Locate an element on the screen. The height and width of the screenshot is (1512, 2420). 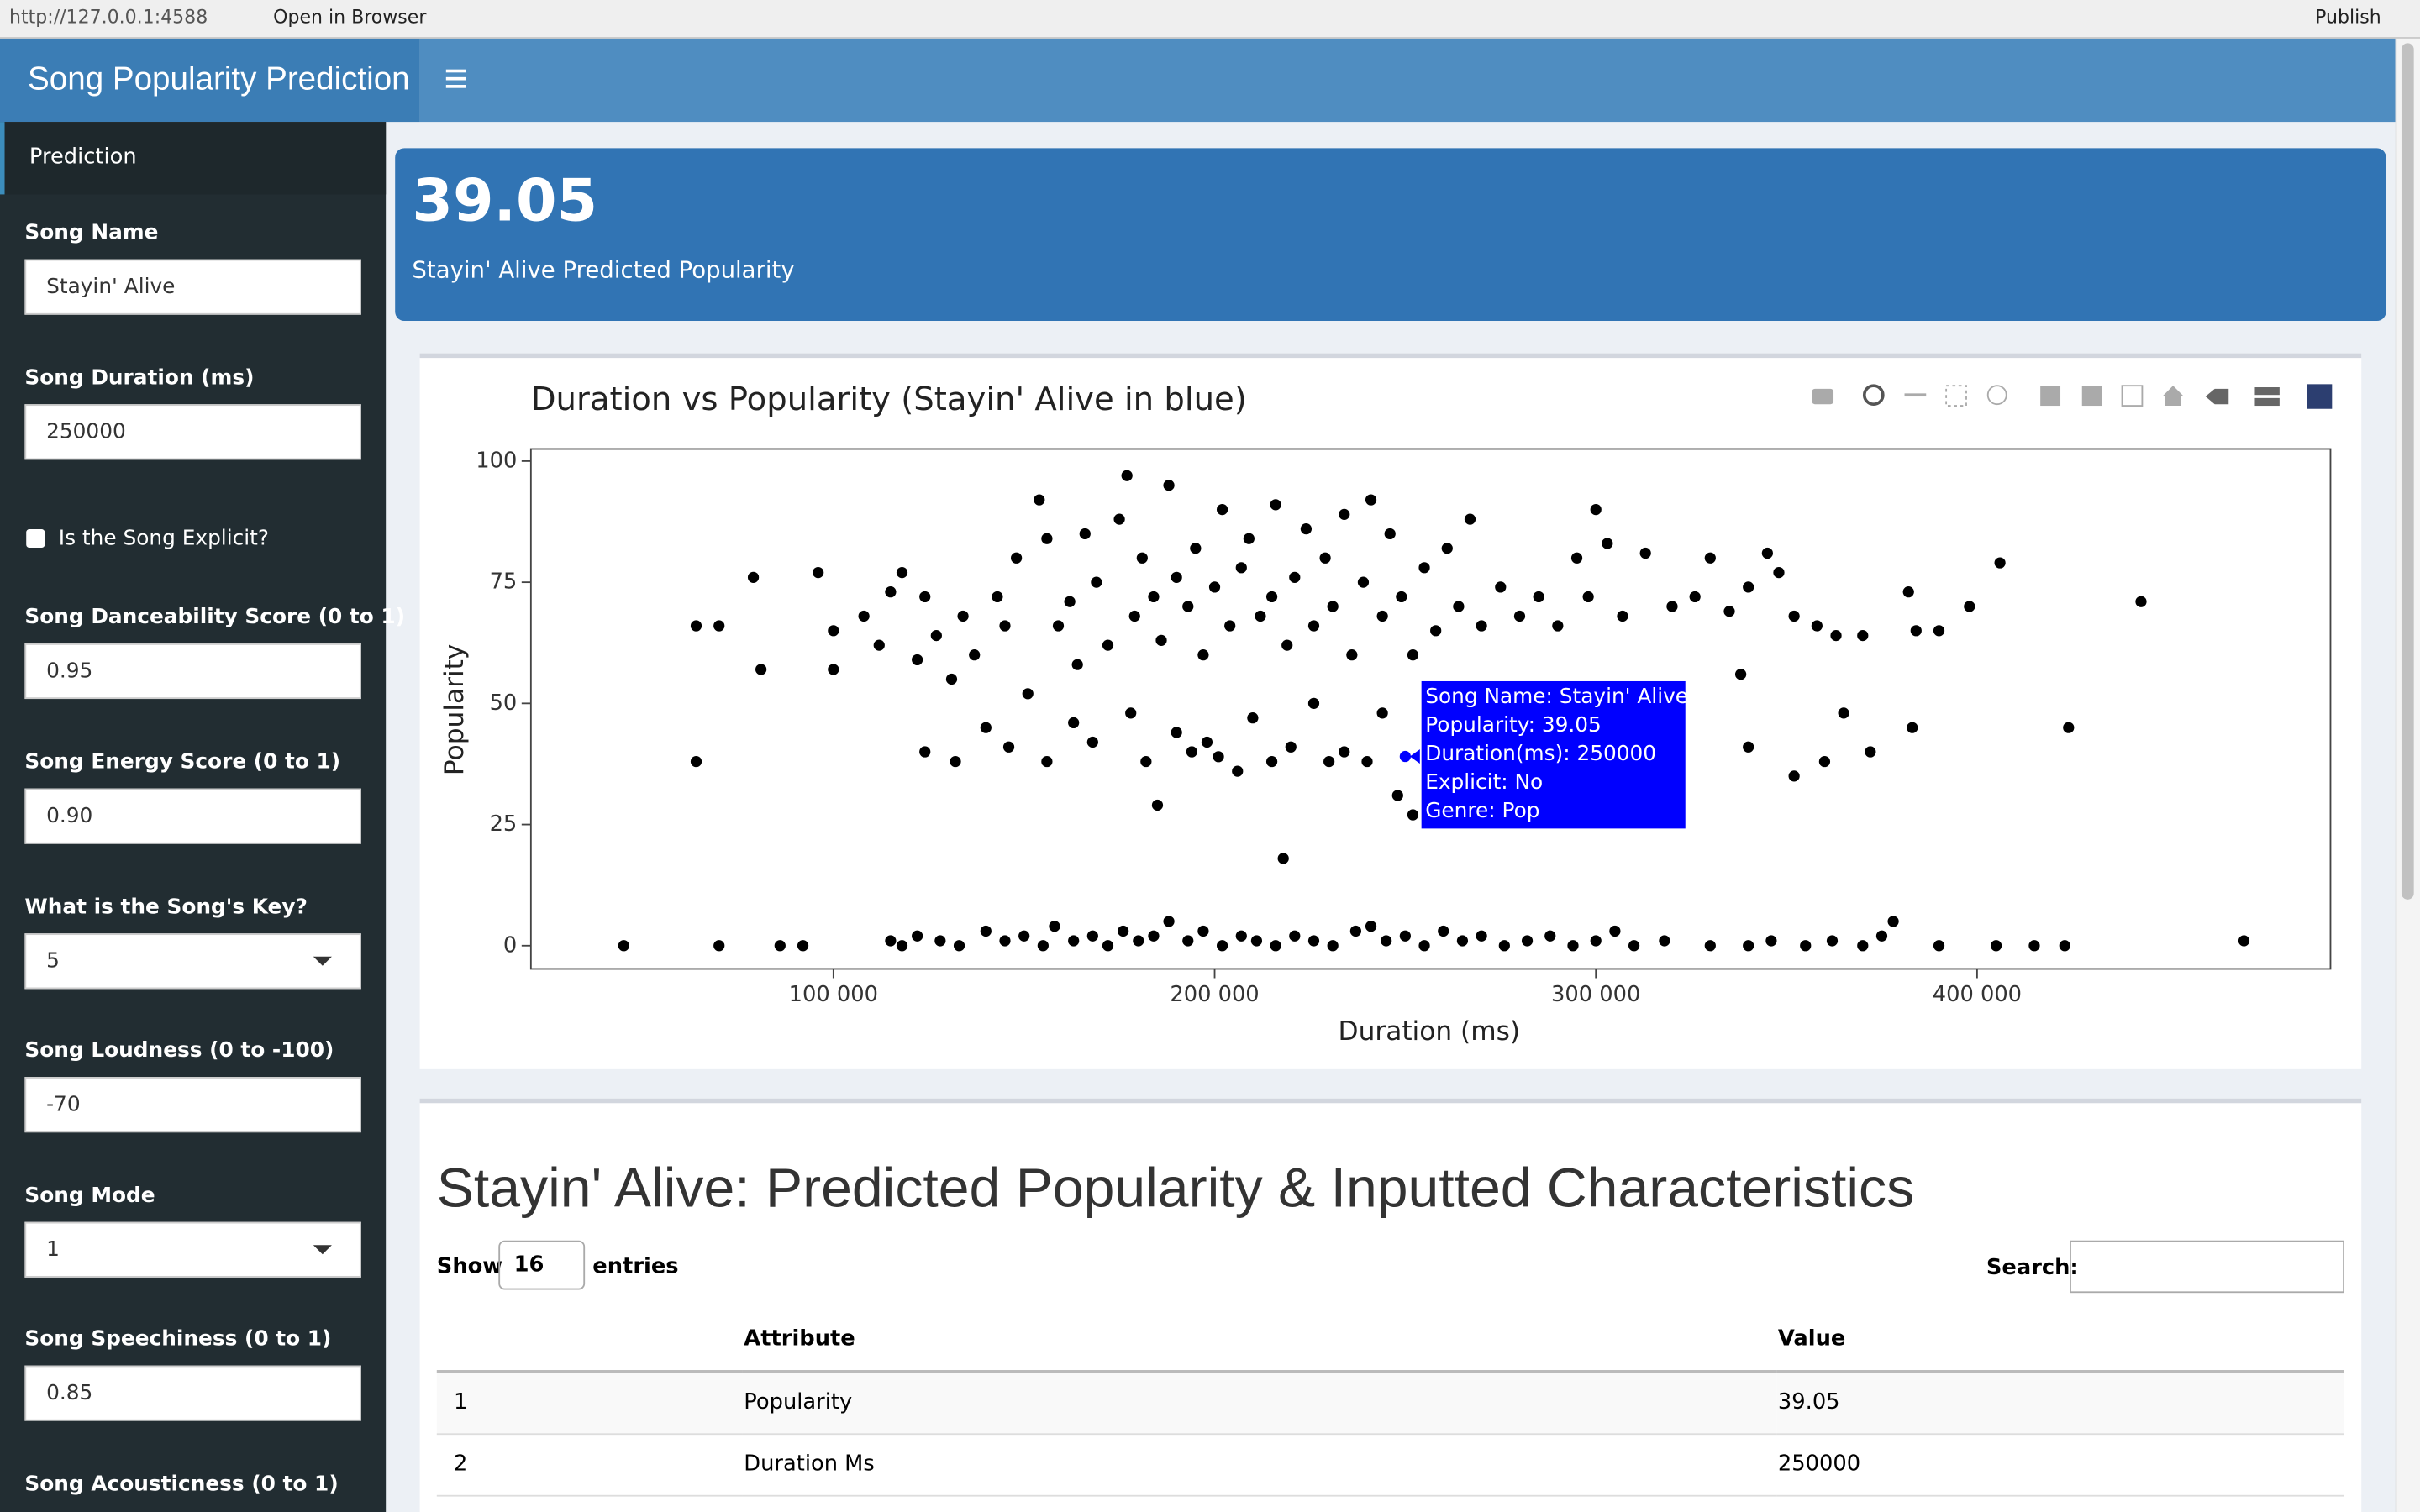
field-label: Song Loudness (0 to -100) is located at coordinates (179, 1050).